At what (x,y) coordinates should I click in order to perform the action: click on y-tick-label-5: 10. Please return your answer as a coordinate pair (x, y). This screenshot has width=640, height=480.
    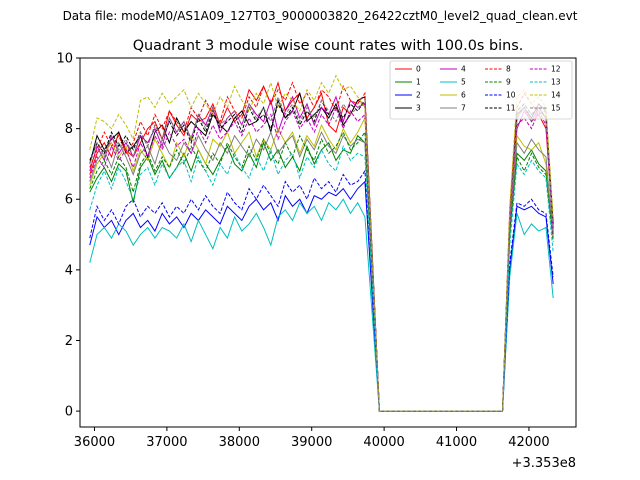
    Looking at the image, I should click on (64, 59).